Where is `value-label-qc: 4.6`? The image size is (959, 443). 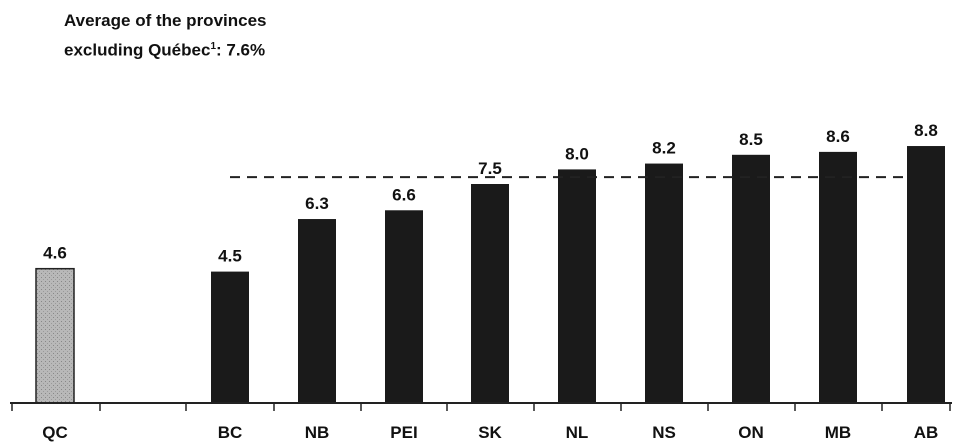 value-label-qc: 4.6 is located at coordinates (55, 253).